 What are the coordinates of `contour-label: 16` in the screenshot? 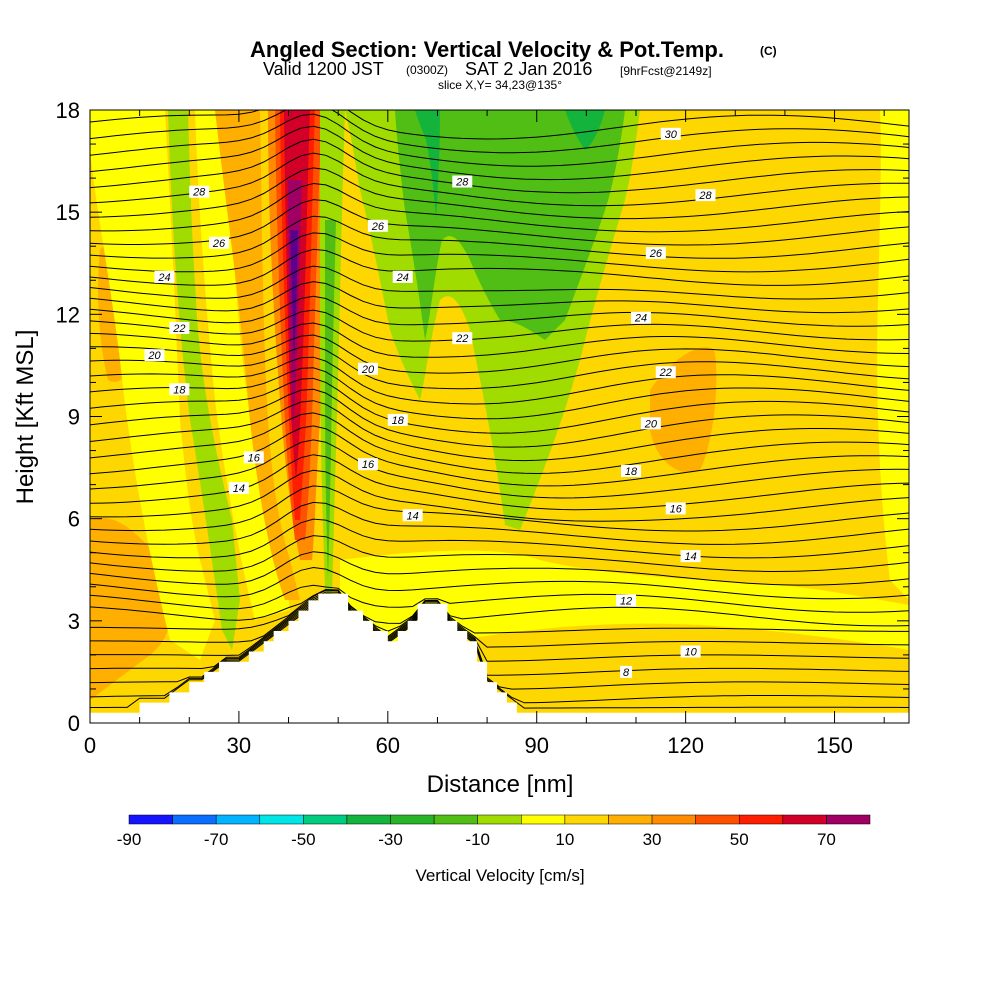 It's located at (253, 457).